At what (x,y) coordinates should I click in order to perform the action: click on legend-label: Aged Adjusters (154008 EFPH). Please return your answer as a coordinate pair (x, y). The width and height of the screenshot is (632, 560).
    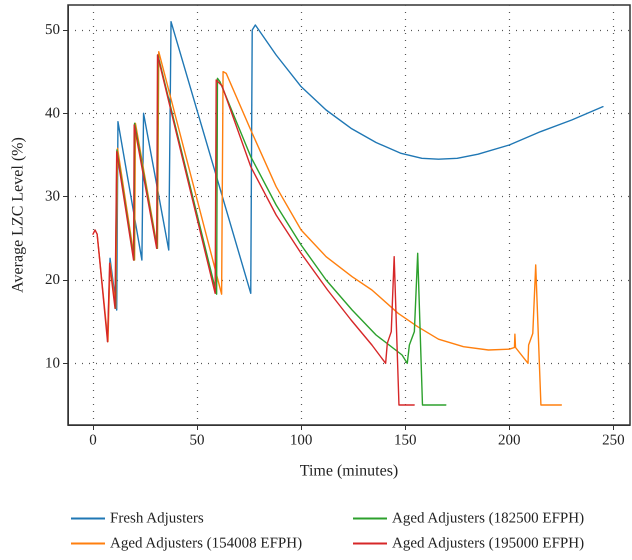
    Looking at the image, I should click on (206, 544).